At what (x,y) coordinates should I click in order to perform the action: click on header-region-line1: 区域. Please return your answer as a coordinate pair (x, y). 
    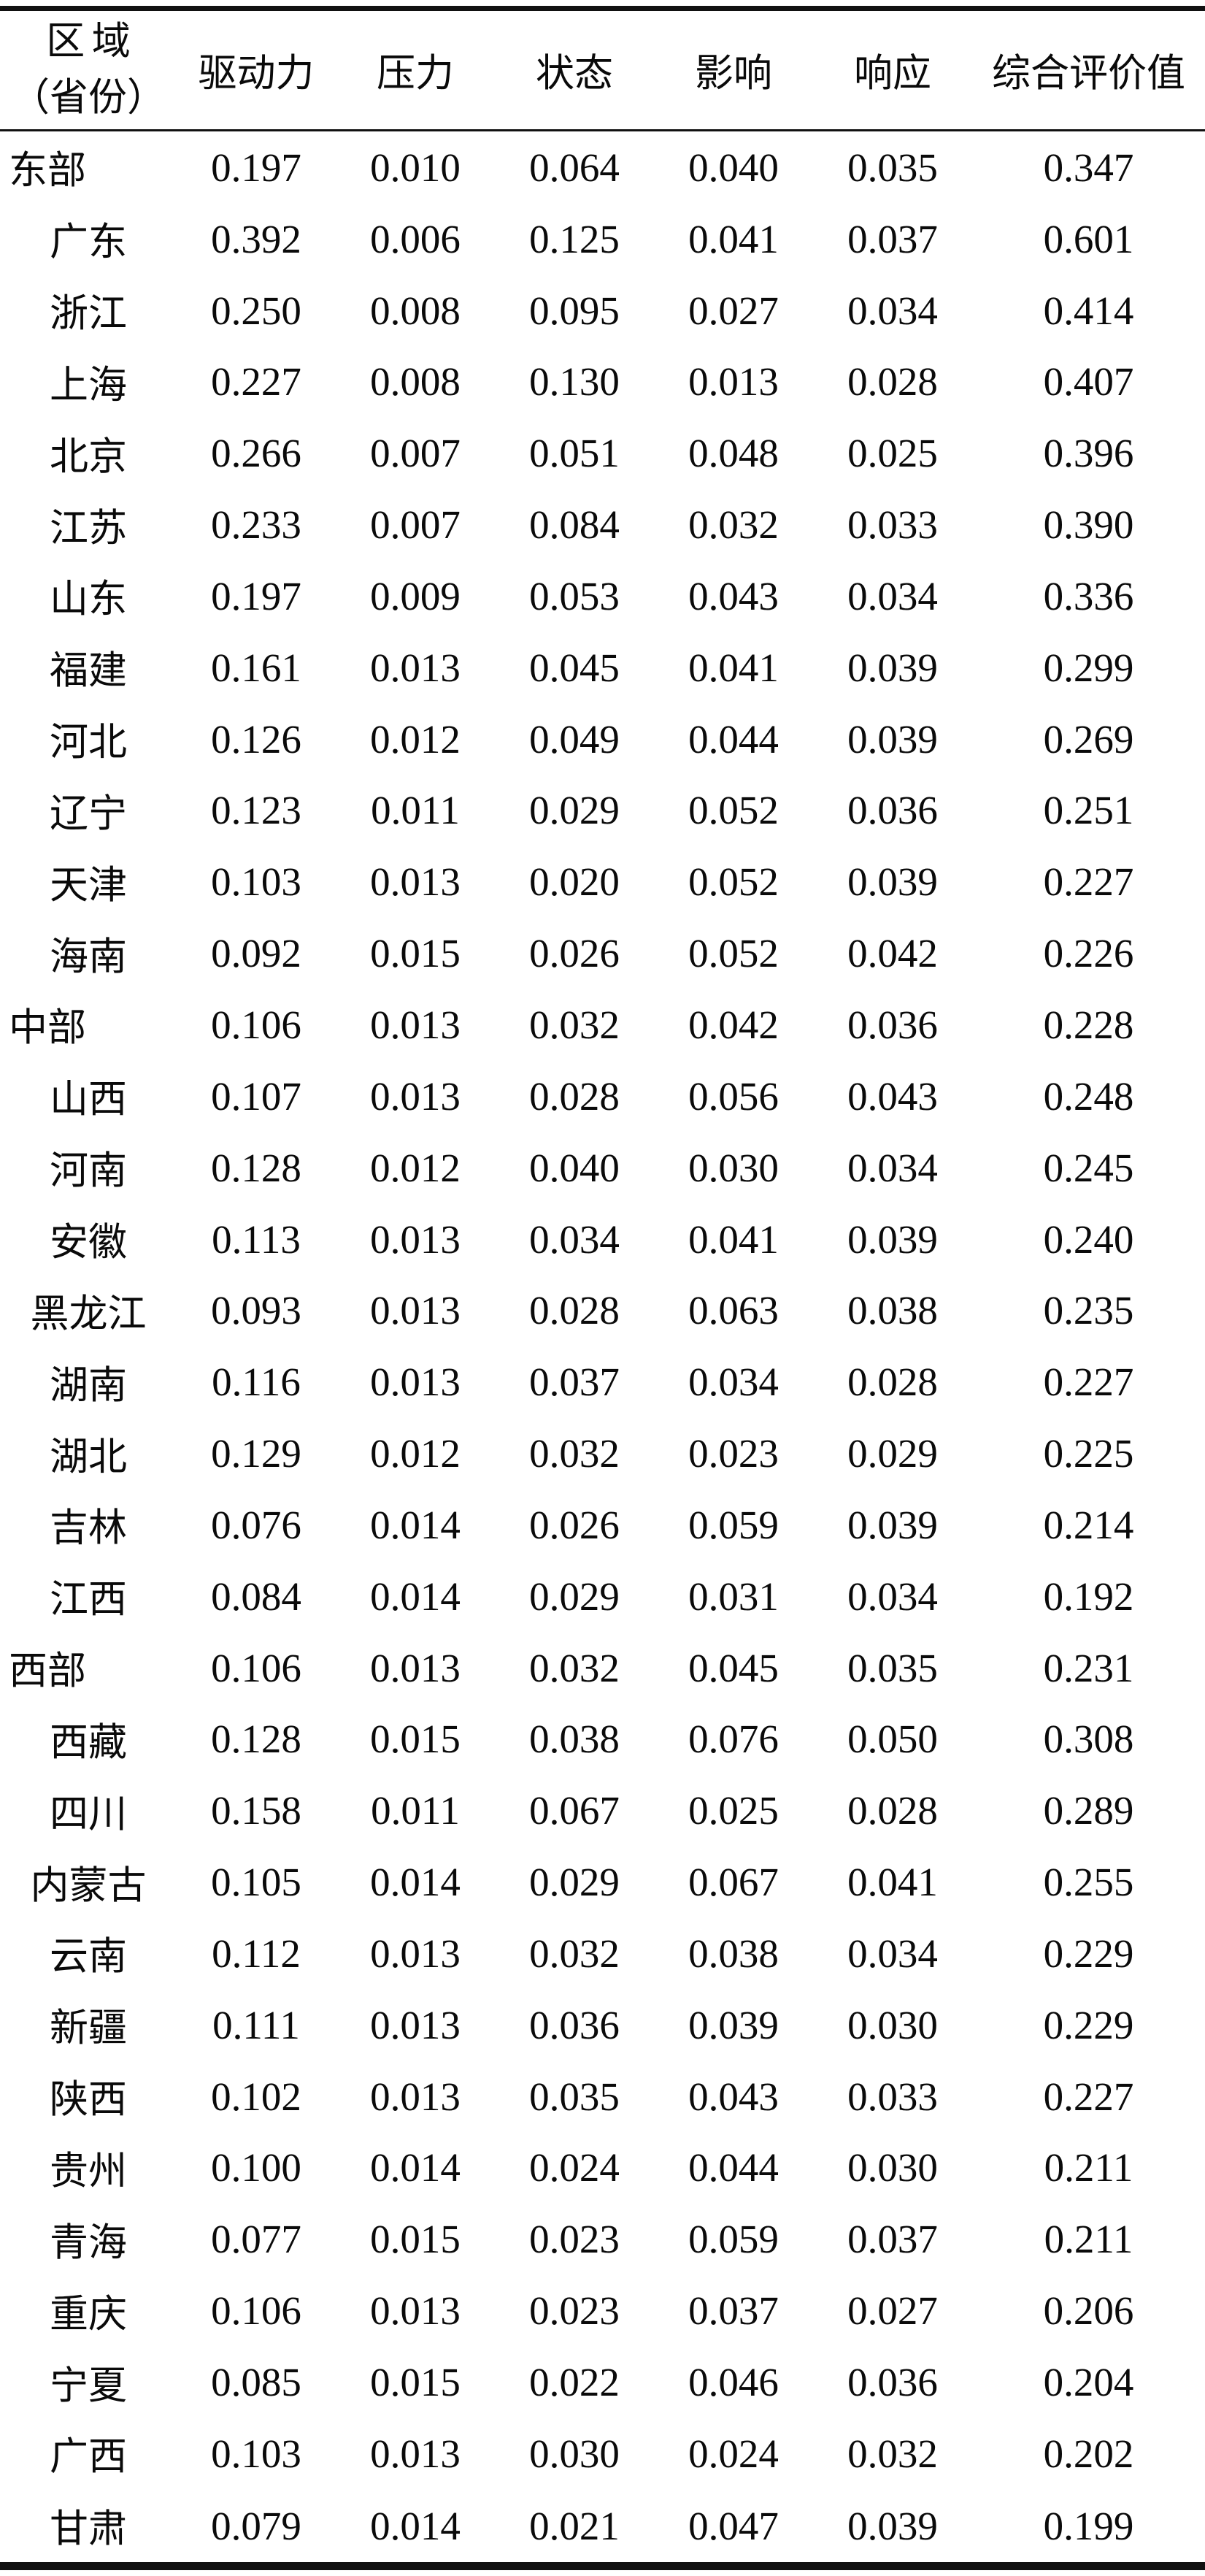
    Looking at the image, I should click on (92, 42).